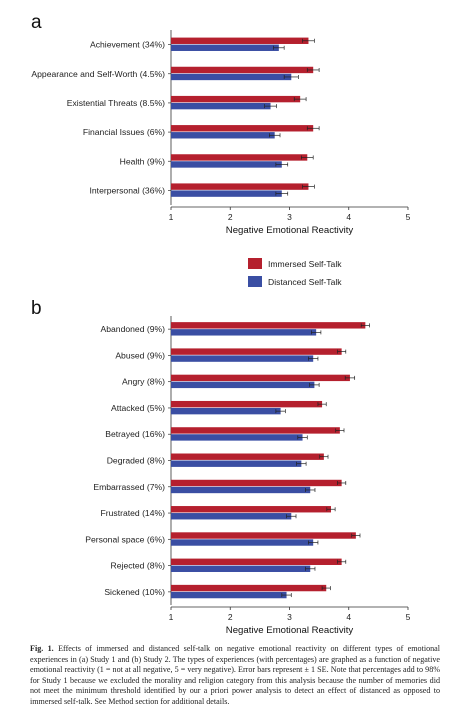  What do you see at coordinates (305, 282) in the screenshot?
I see `legend-distanced-label: Distanced Self-Talk` at bounding box center [305, 282].